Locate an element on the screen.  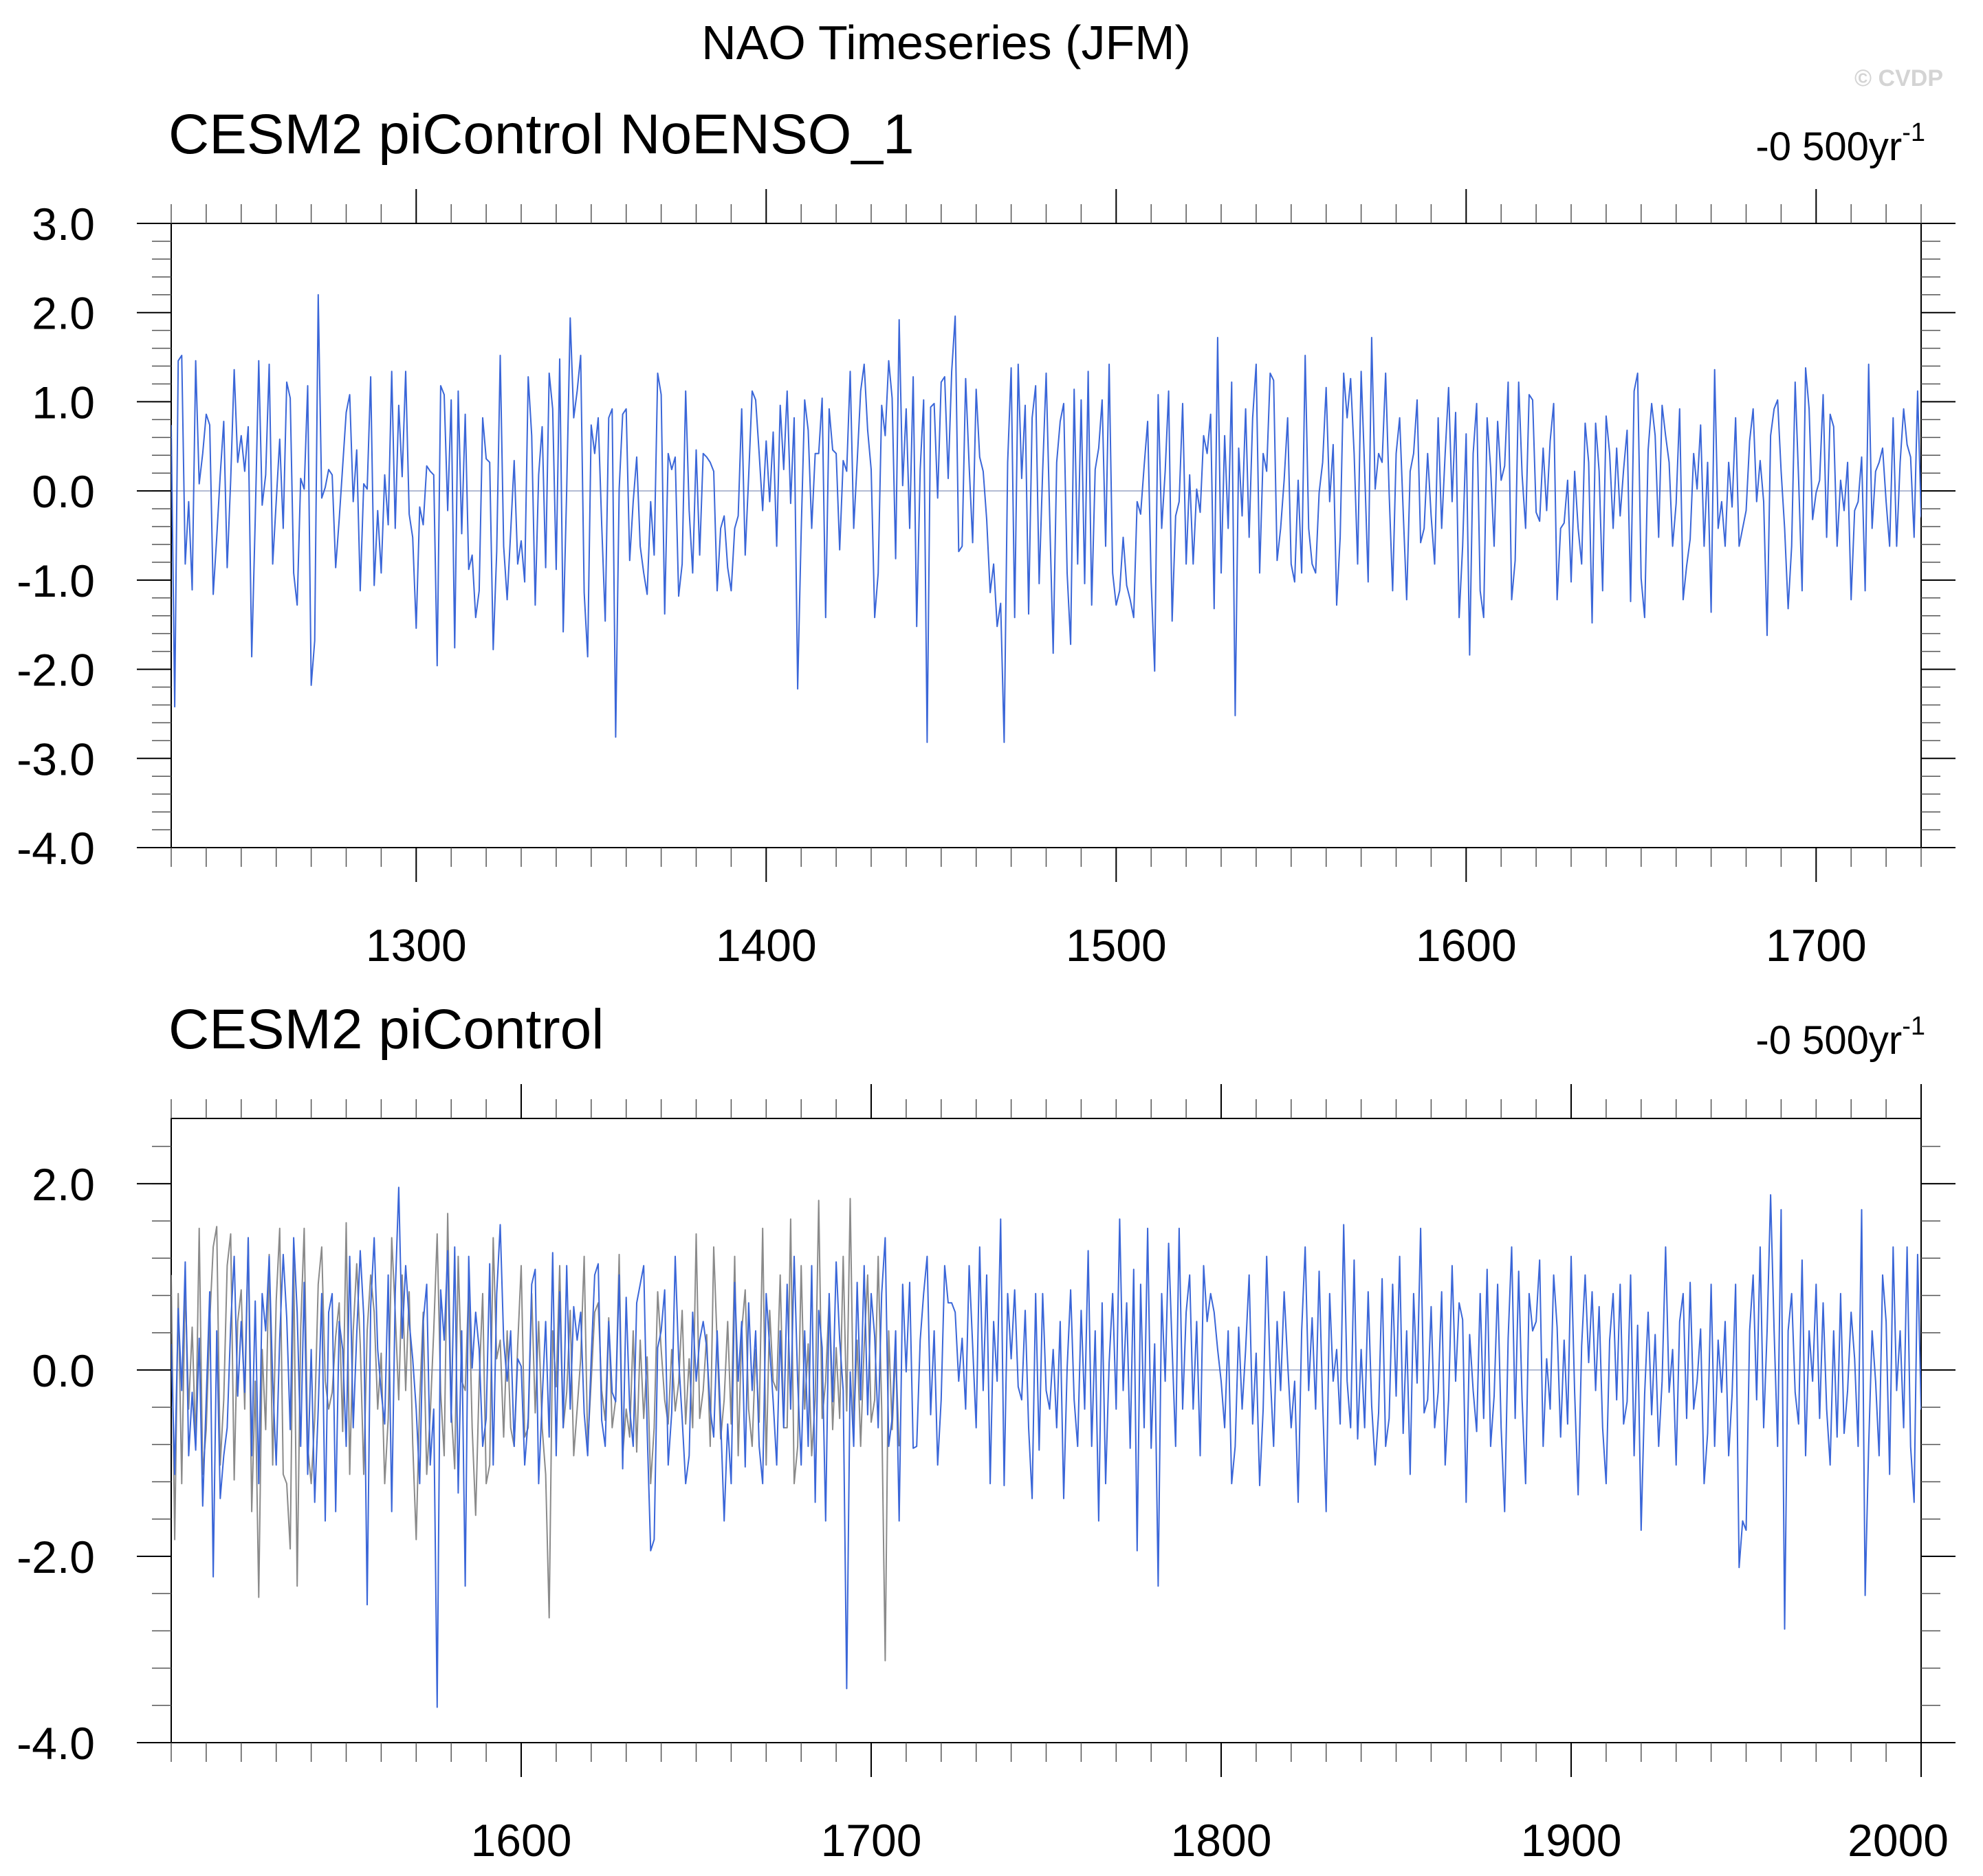
x-tick-label: 1400 is located at coordinates (766, 945).